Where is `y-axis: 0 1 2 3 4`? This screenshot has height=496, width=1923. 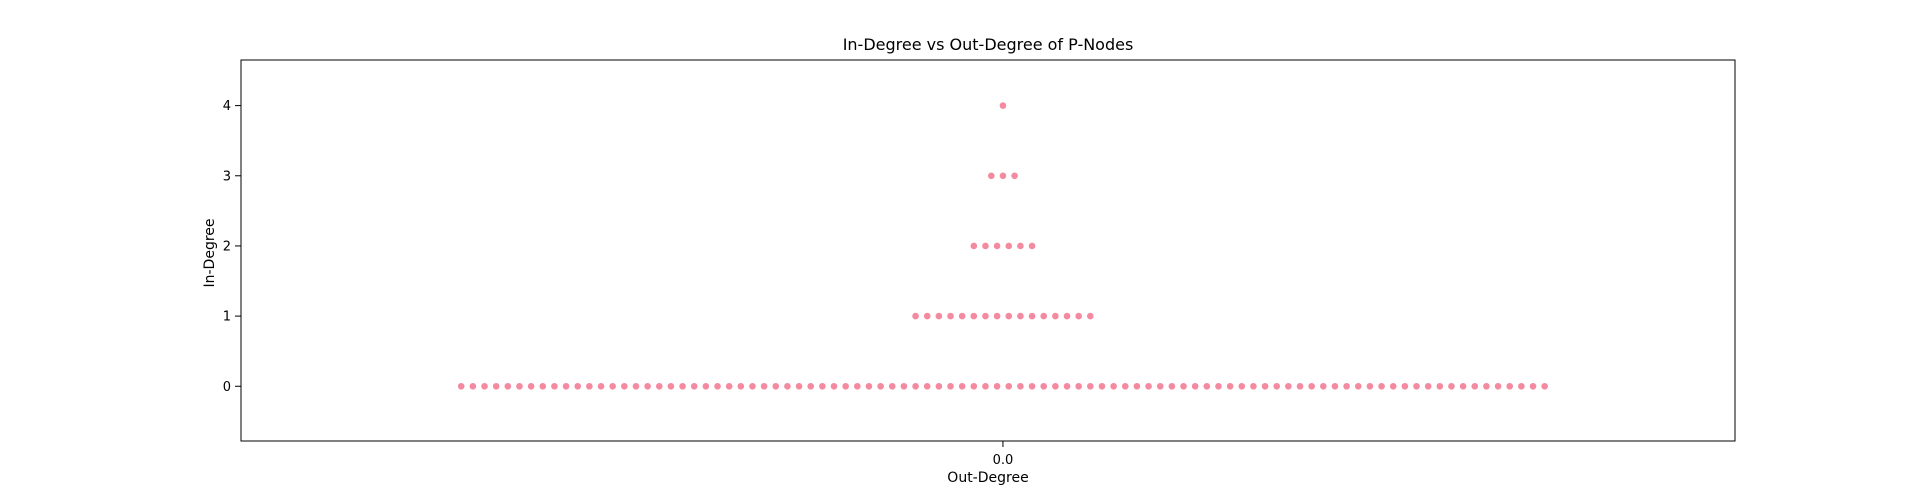 y-axis: 0 1 2 3 4 is located at coordinates (232, 247).